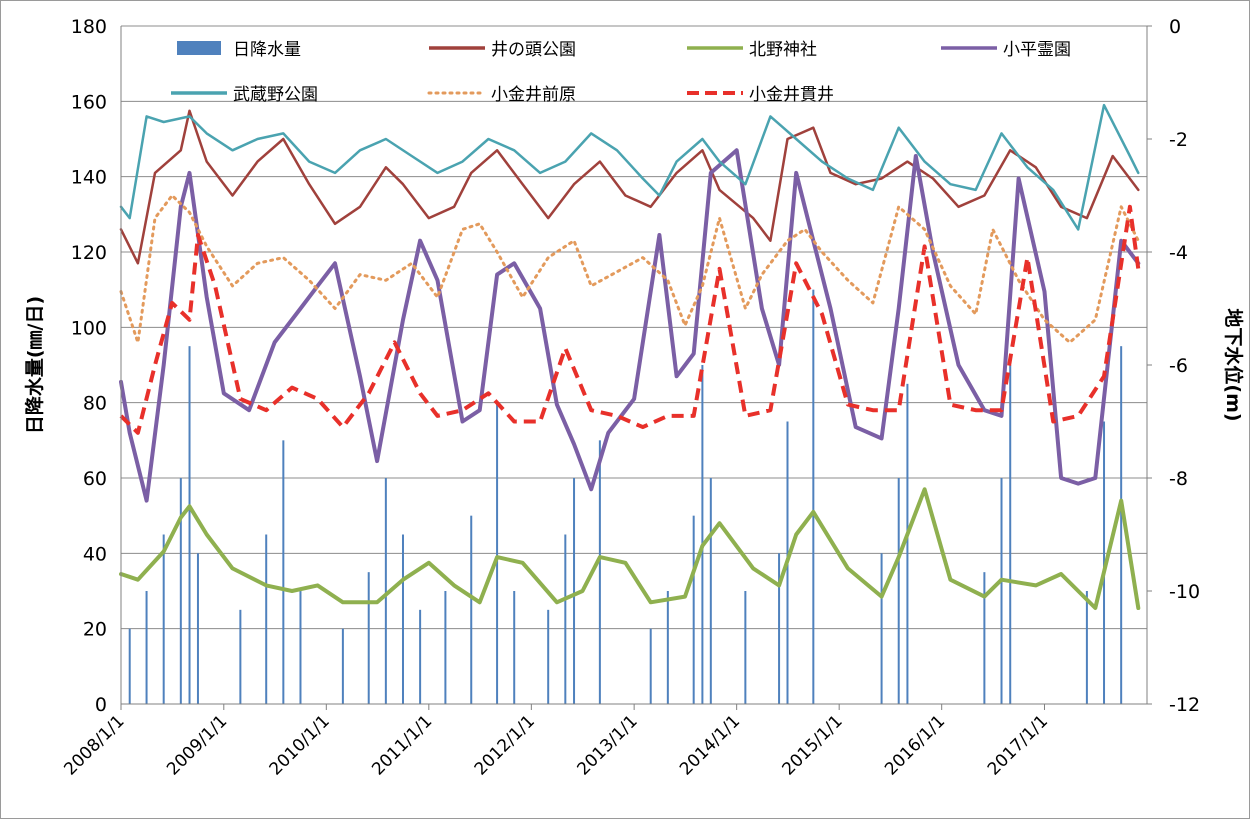  I want to click on x-tick-label: 2012/1/1, so click(505, 745).